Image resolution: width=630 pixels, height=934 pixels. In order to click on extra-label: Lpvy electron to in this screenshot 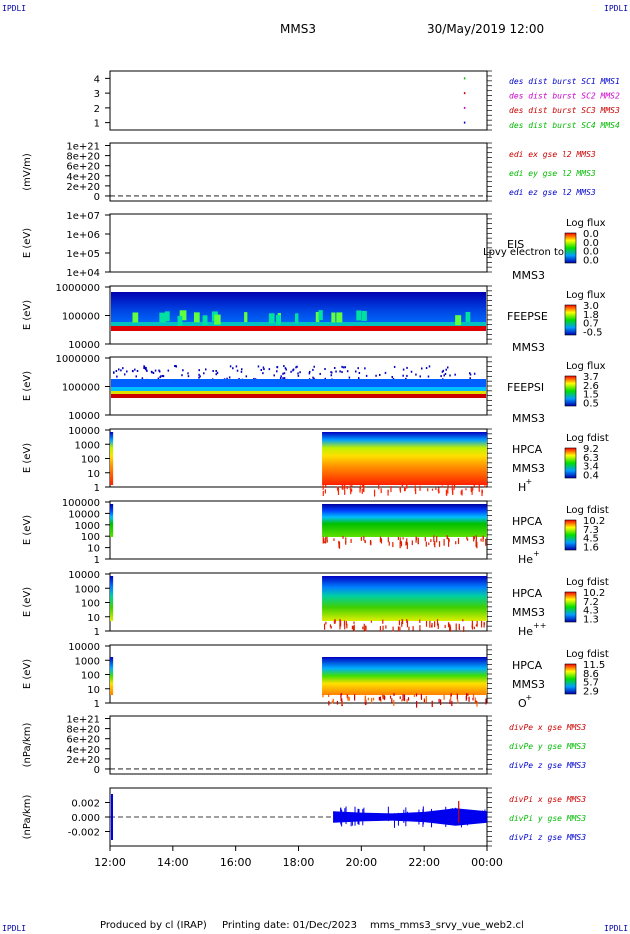, I will do `click(523, 252)`.